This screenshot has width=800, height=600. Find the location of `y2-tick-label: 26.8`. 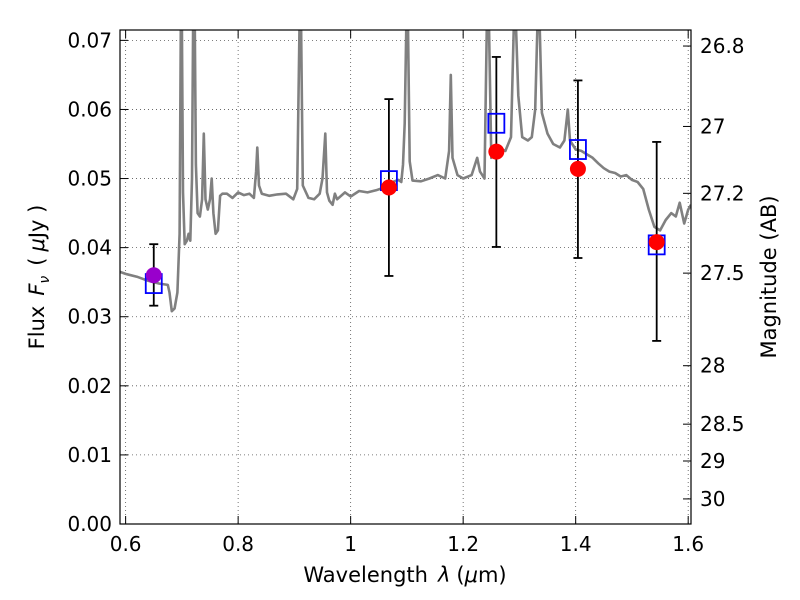

y2-tick-label: 26.8 is located at coordinates (722, 46).